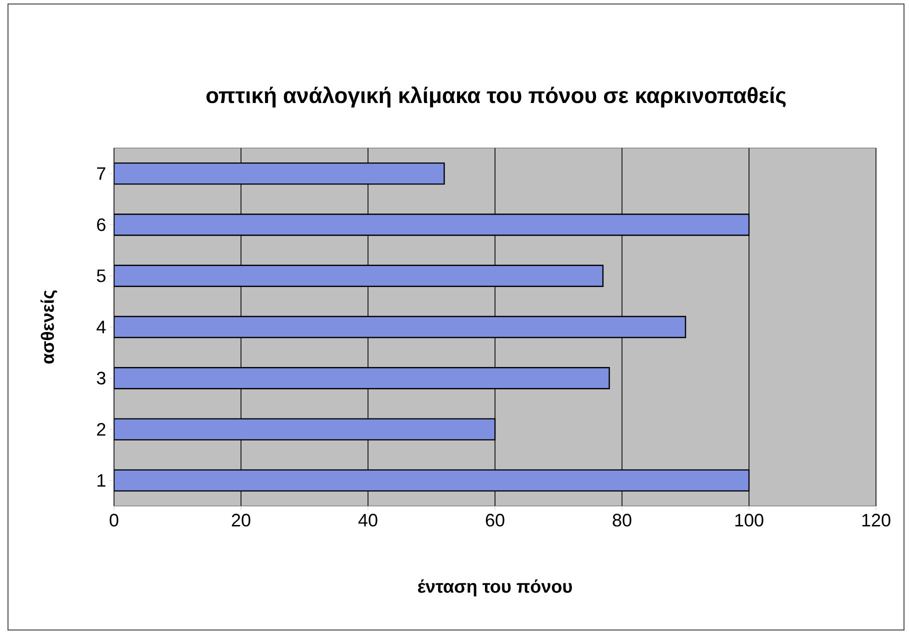  I want to click on chart-title: οπτική ανάλογική κλίμακα του πόνου σε καρκινοπαθείς, so click(496, 97).